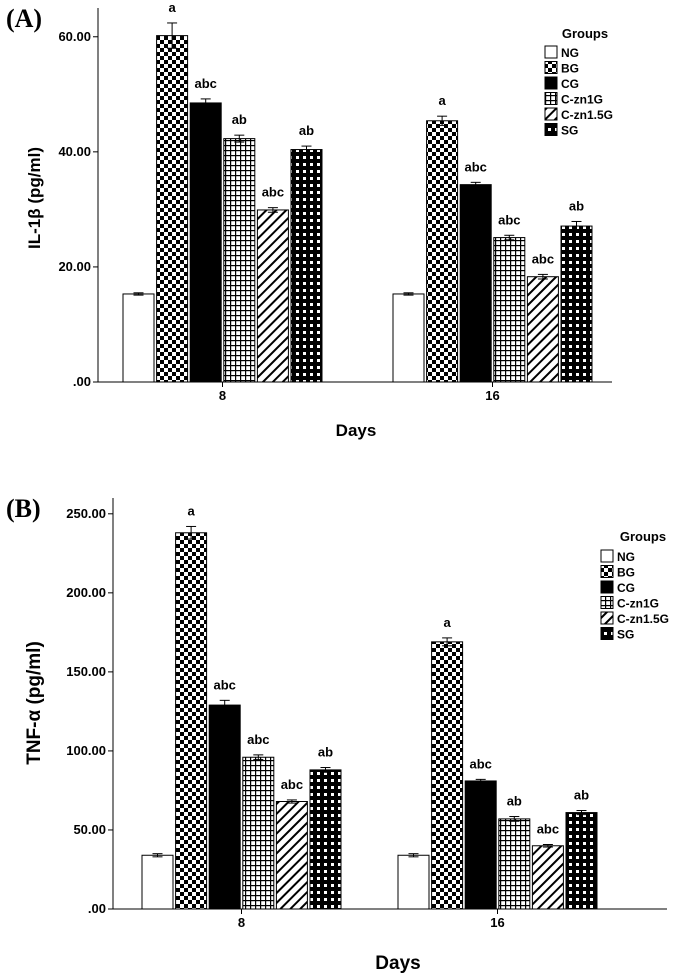 The image size is (685, 975). I want to click on panel-b-y-tick-label: 100.00, so click(86, 750).